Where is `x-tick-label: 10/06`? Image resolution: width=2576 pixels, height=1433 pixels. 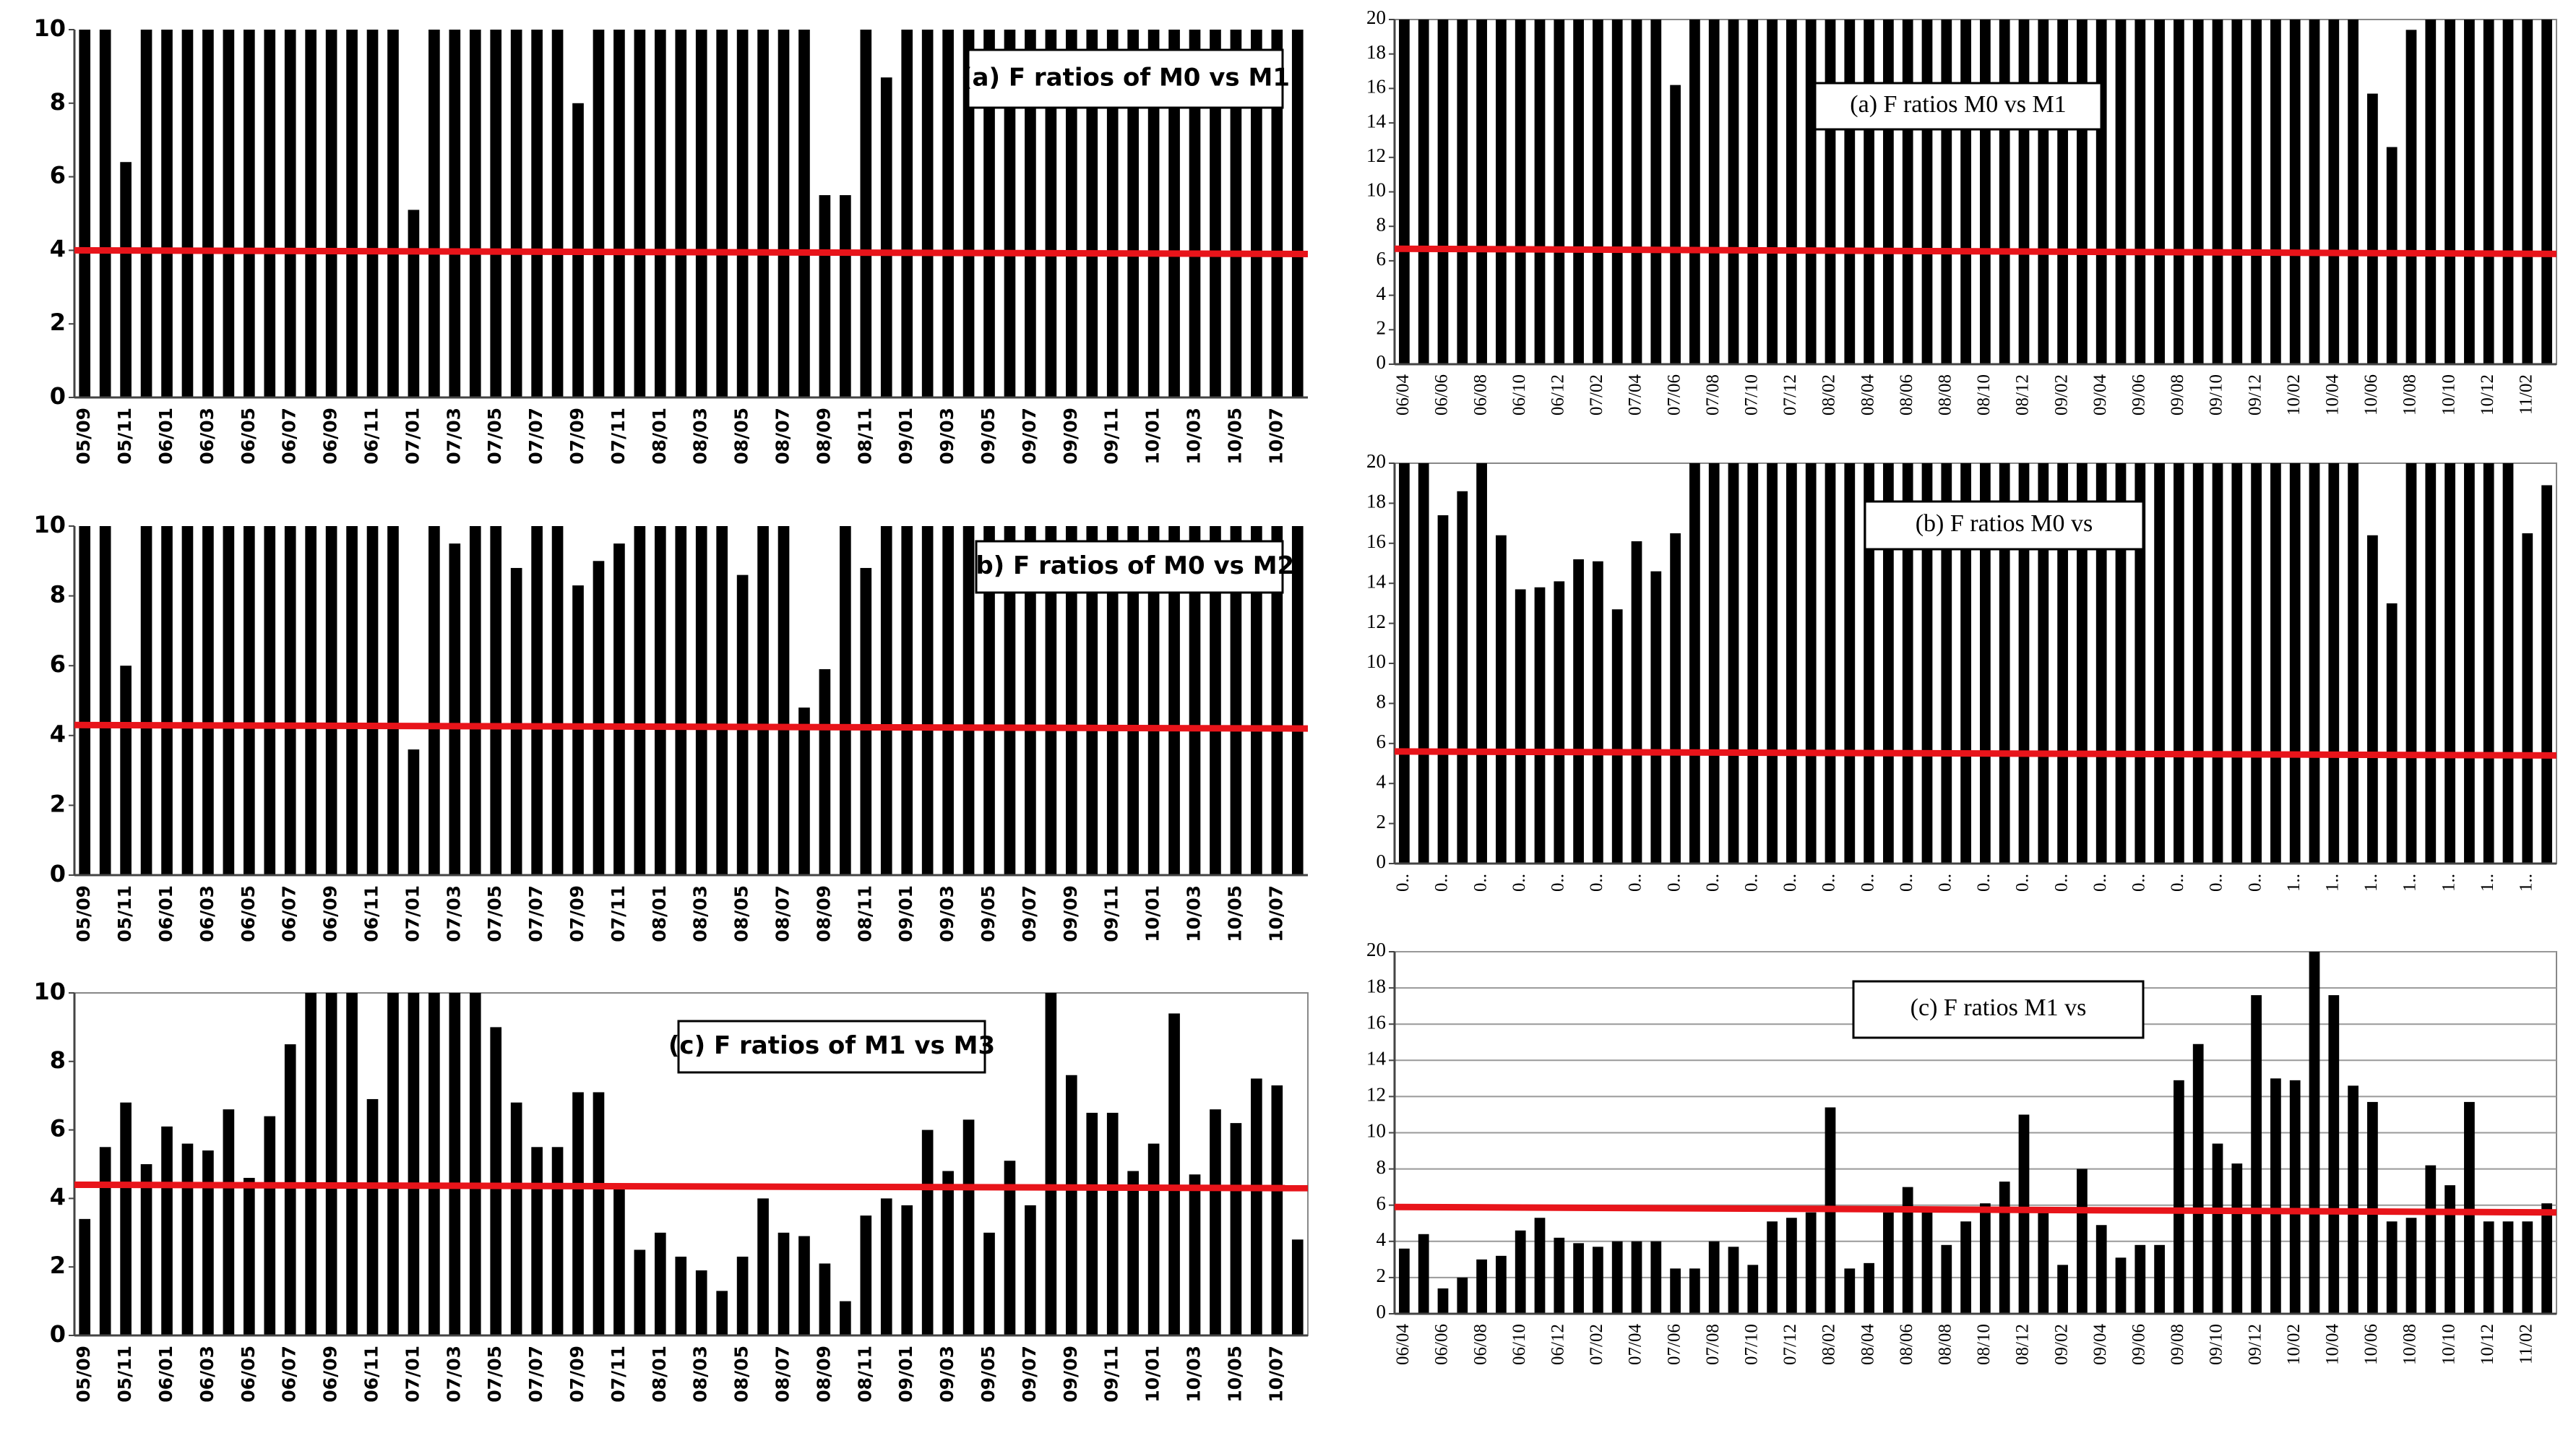 x-tick-label: 10/06 is located at coordinates (2371, 1344).